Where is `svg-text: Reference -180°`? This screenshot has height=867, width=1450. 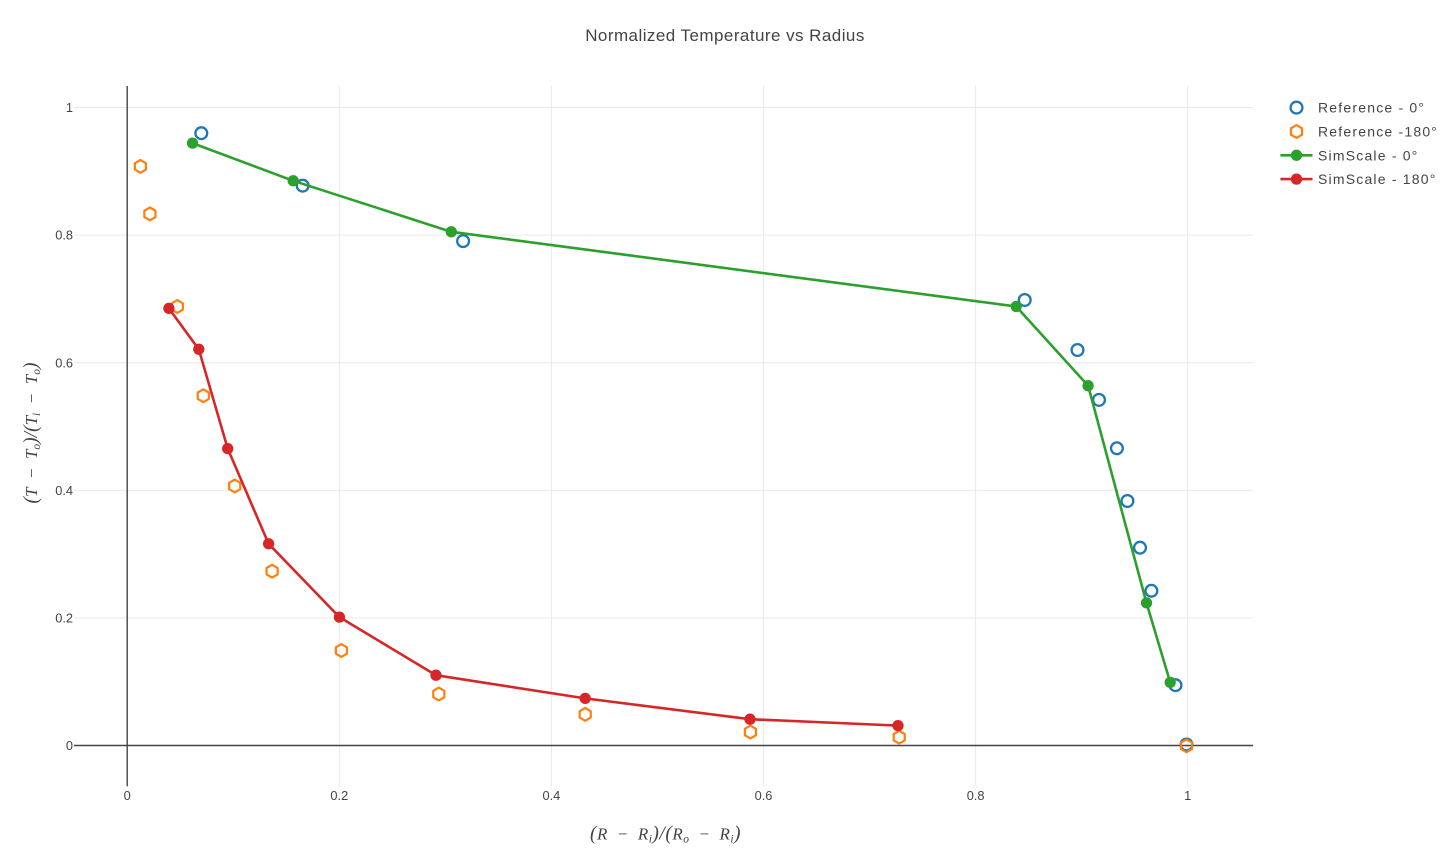
svg-text: Reference -180° is located at coordinates (1378, 132).